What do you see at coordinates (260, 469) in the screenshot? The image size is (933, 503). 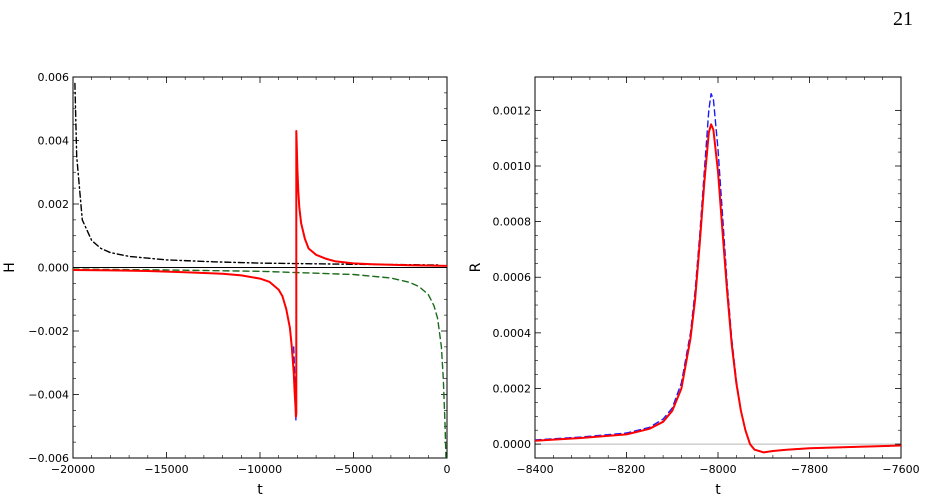 I see `x-tick-label: −10000` at bounding box center [260, 469].